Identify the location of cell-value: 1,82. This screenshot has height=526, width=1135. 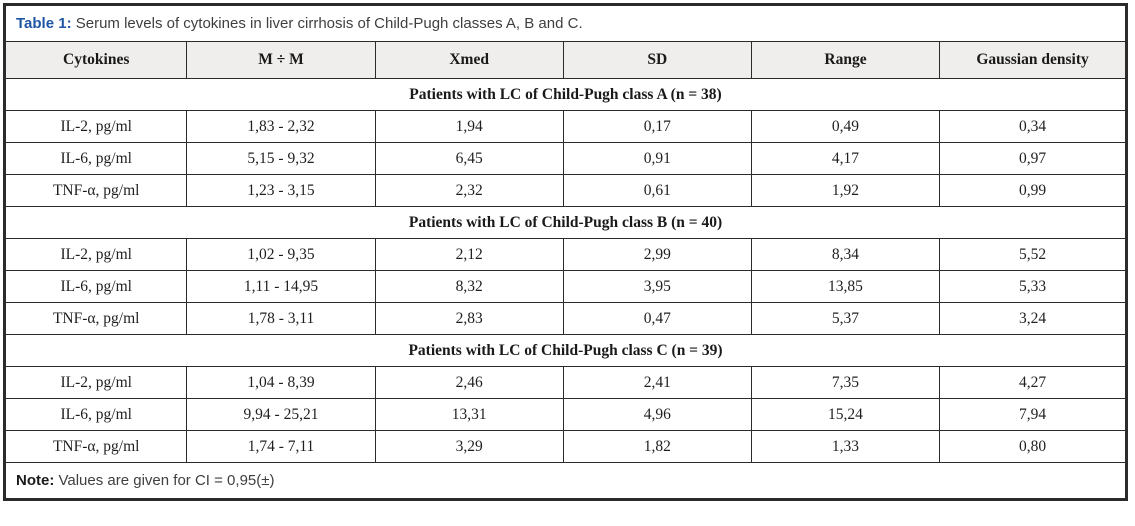
(657, 446).